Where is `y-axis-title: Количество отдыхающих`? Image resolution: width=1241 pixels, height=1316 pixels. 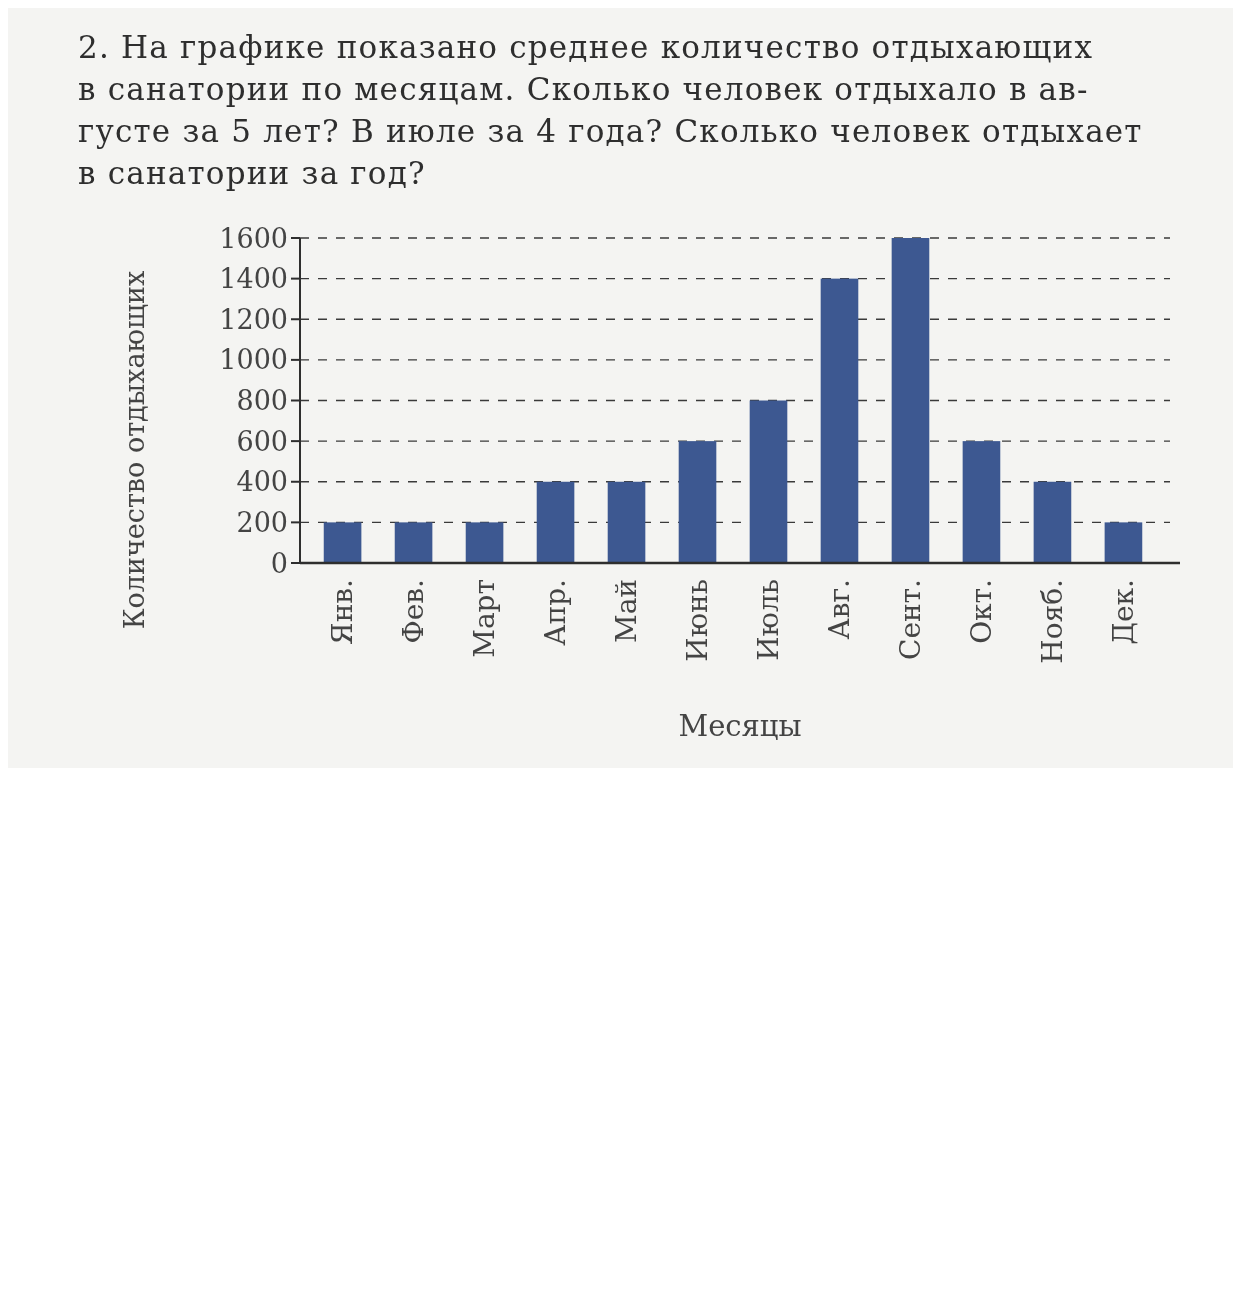
y-axis-title: Количество отдыхающих is located at coordinates (134, 450).